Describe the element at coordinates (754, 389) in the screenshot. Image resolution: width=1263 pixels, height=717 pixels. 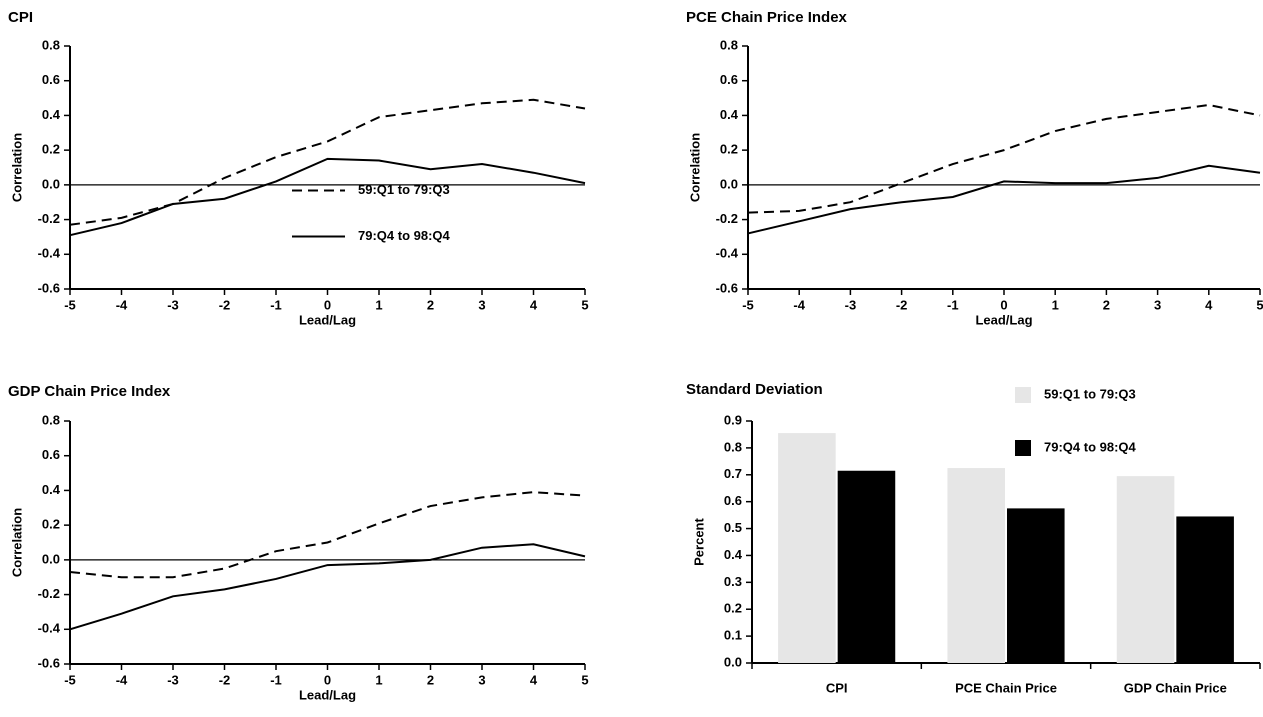
I see `chart-title: Standard Deviation` at that location.